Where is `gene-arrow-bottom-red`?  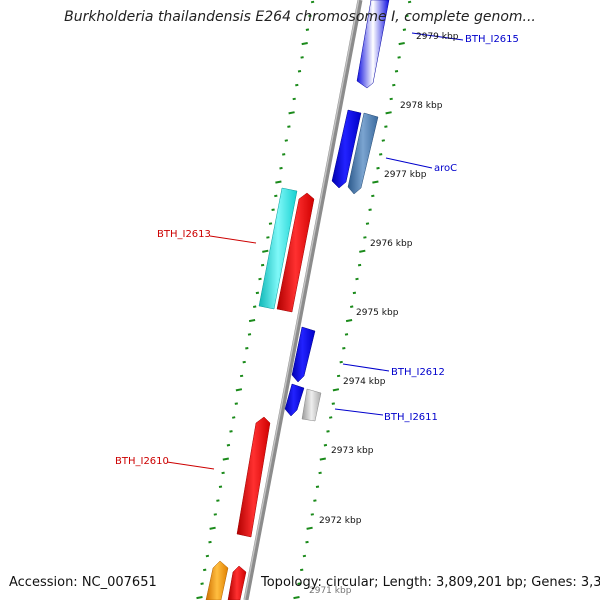
gene-arrow-bottom-red is located at coordinates (237, 582).